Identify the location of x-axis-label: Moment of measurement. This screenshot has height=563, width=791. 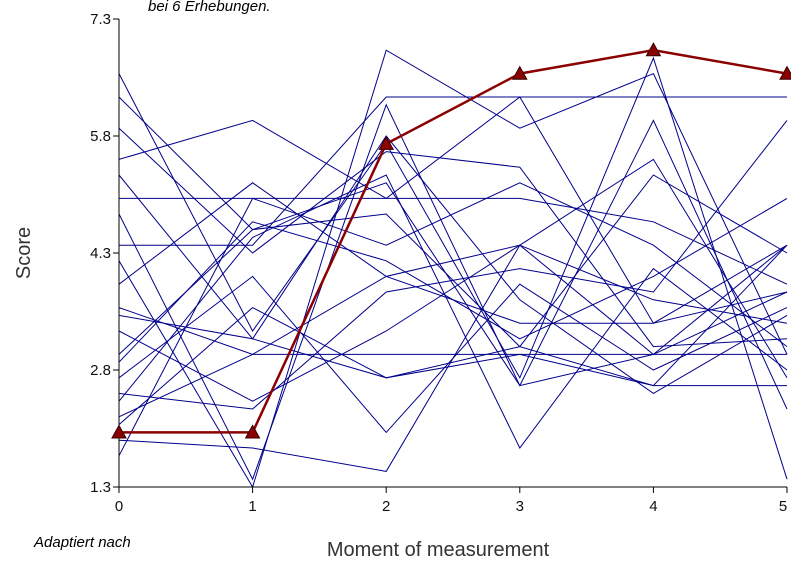
(438, 550).